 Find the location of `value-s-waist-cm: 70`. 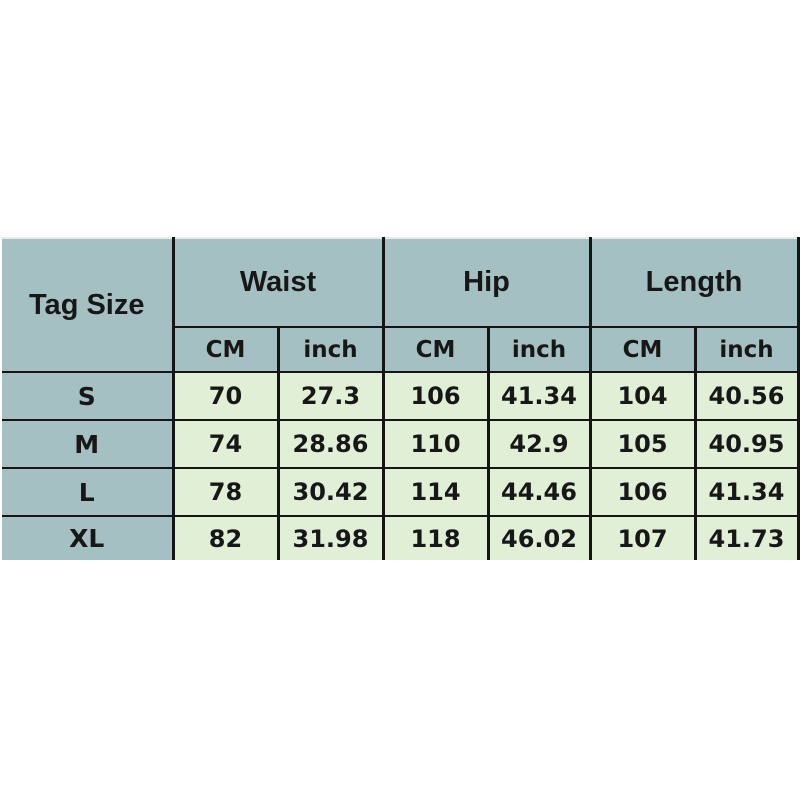

value-s-waist-cm: 70 is located at coordinates (225, 396).